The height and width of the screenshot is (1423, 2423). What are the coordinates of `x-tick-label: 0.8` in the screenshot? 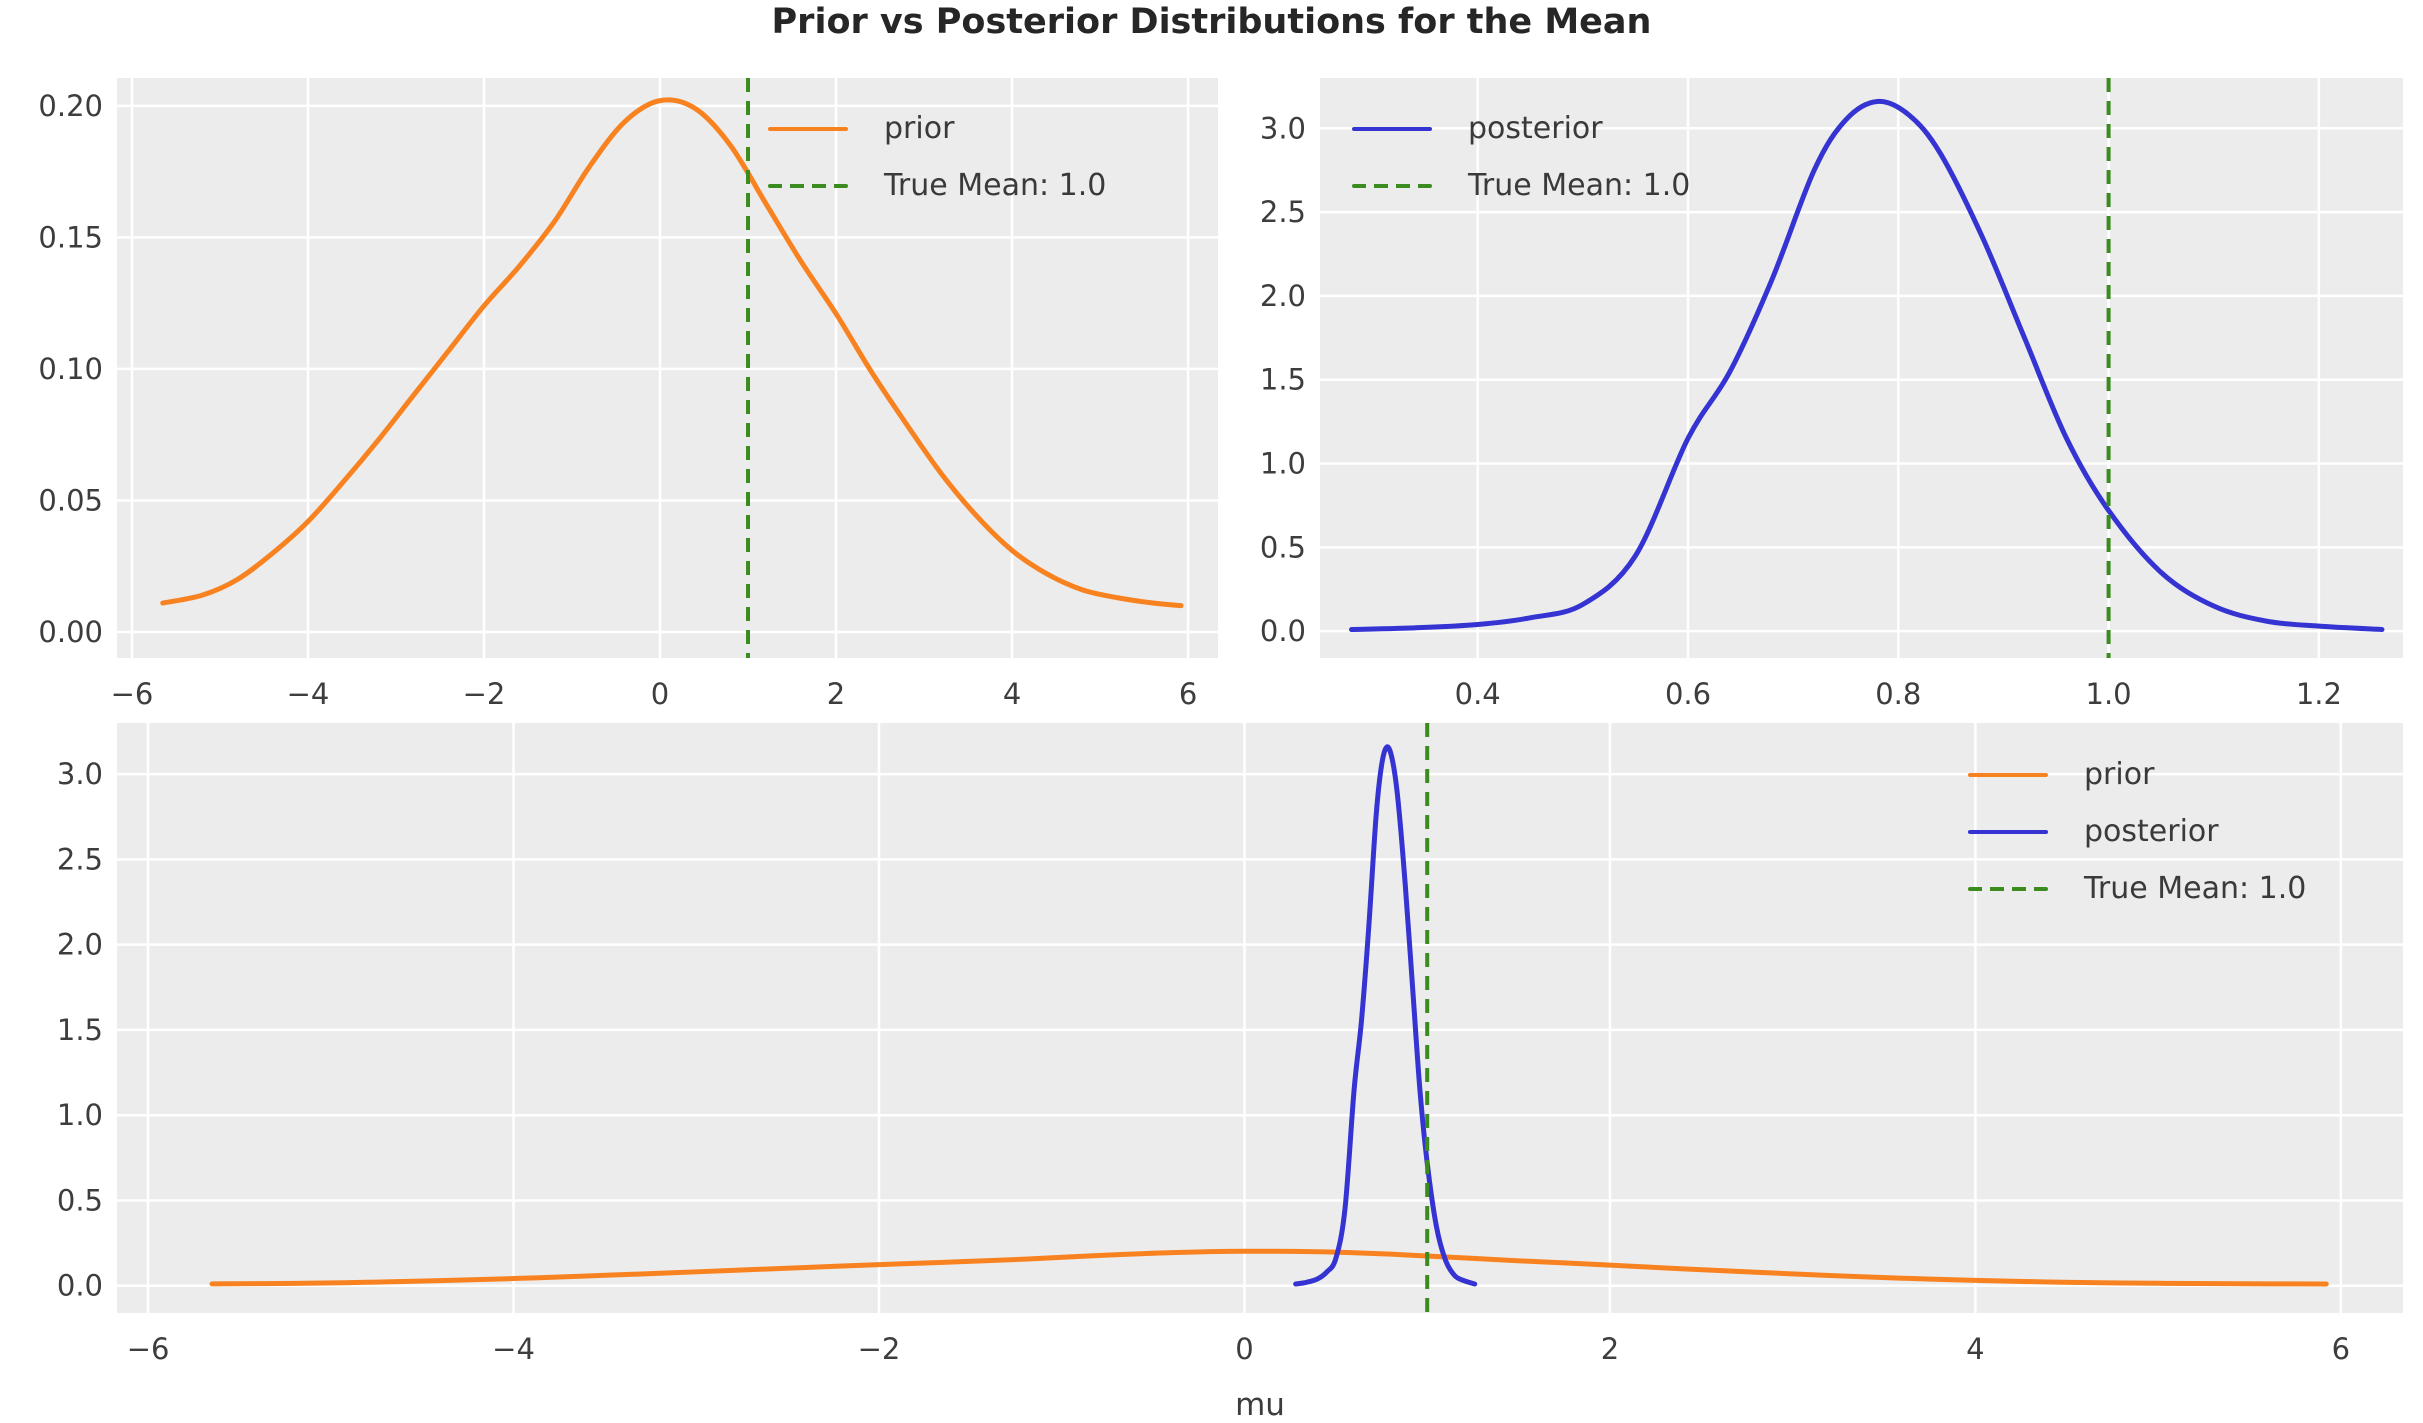 It's located at (1898, 694).